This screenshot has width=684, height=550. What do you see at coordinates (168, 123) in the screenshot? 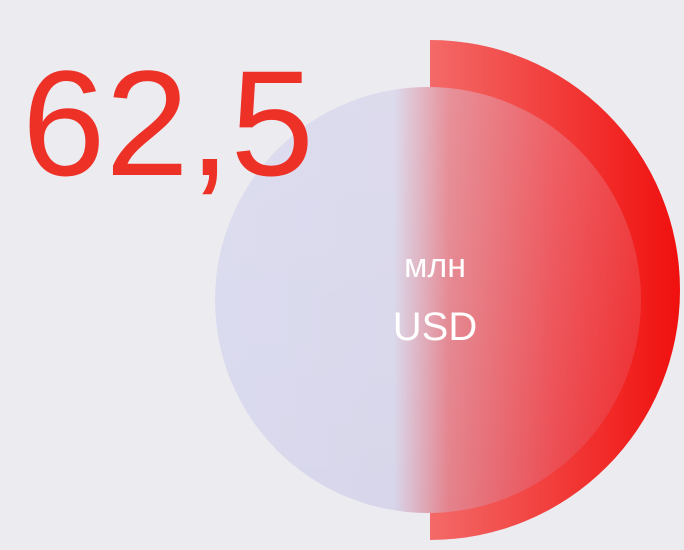
I see `value: 62,5` at bounding box center [168, 123].